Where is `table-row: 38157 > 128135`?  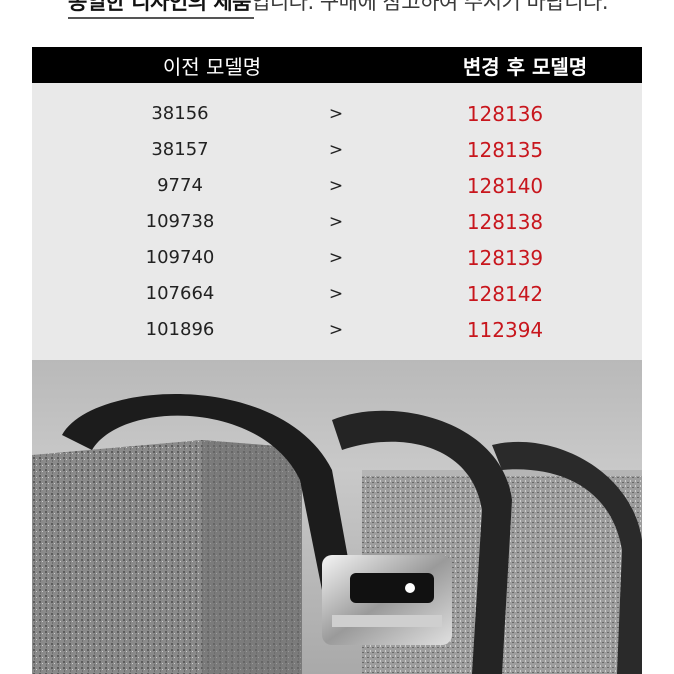 table-row: 38157 > 128135 is located at coordinates (337, 150).